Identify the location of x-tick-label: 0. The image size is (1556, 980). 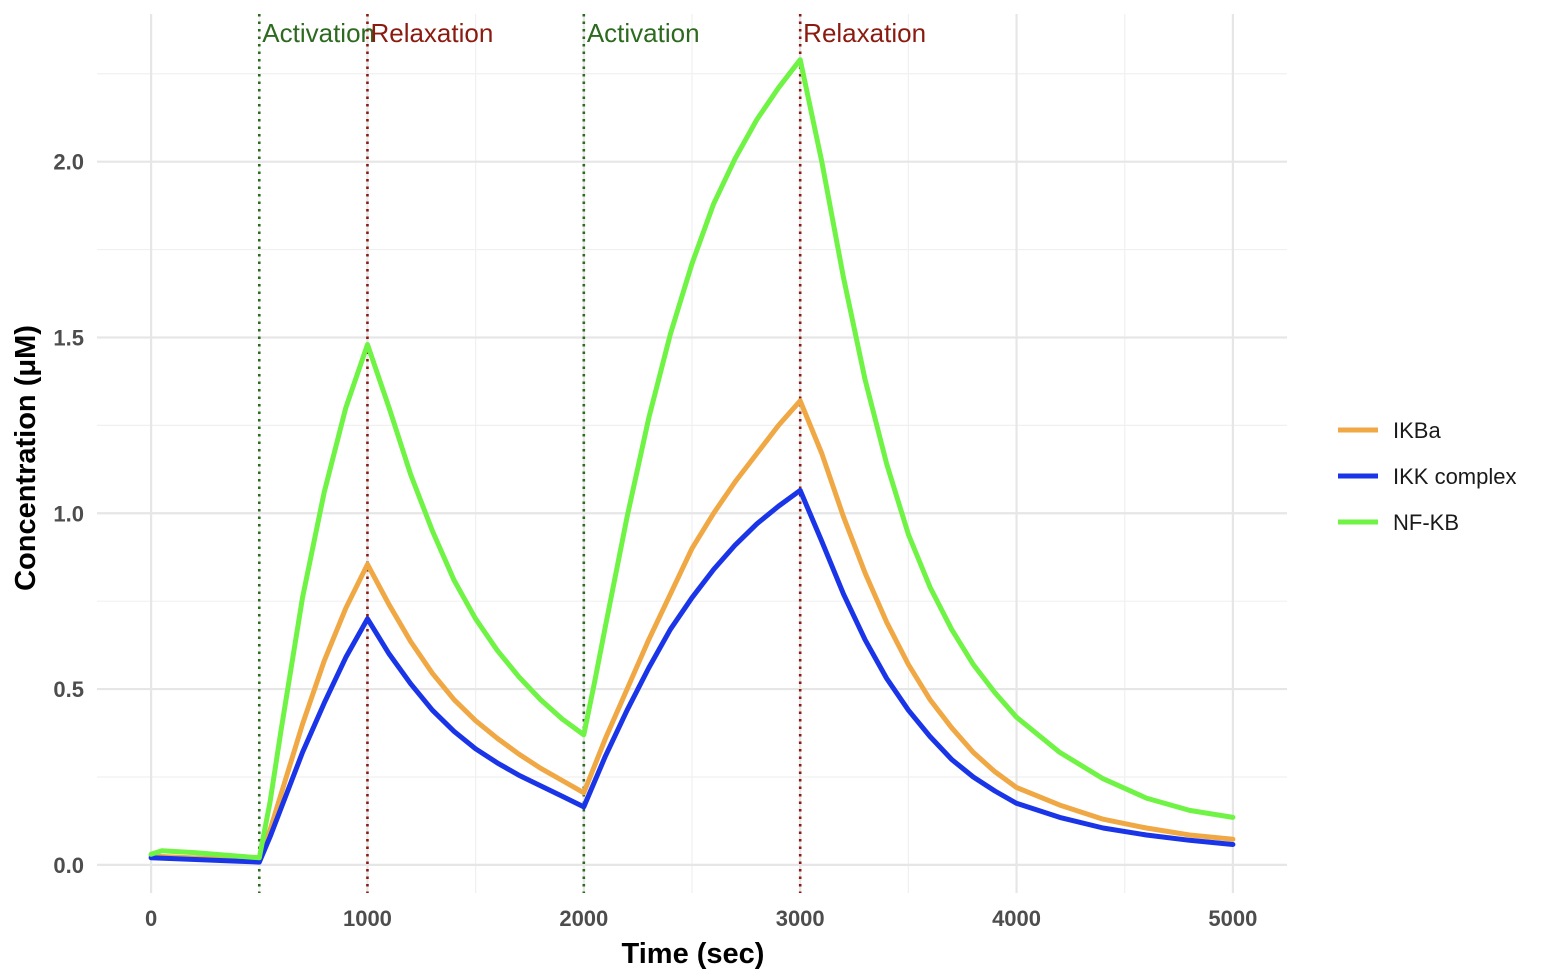
(151, 918).